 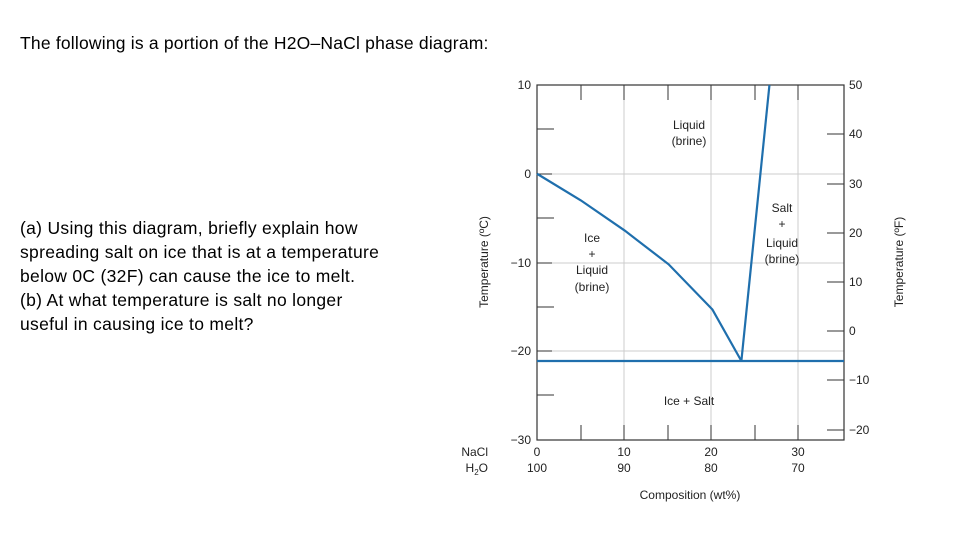 What do you see at coordinates (798, 452) in the screenshot?
I see `nacl-tick-label: 30` at bounding box center [798, 452].